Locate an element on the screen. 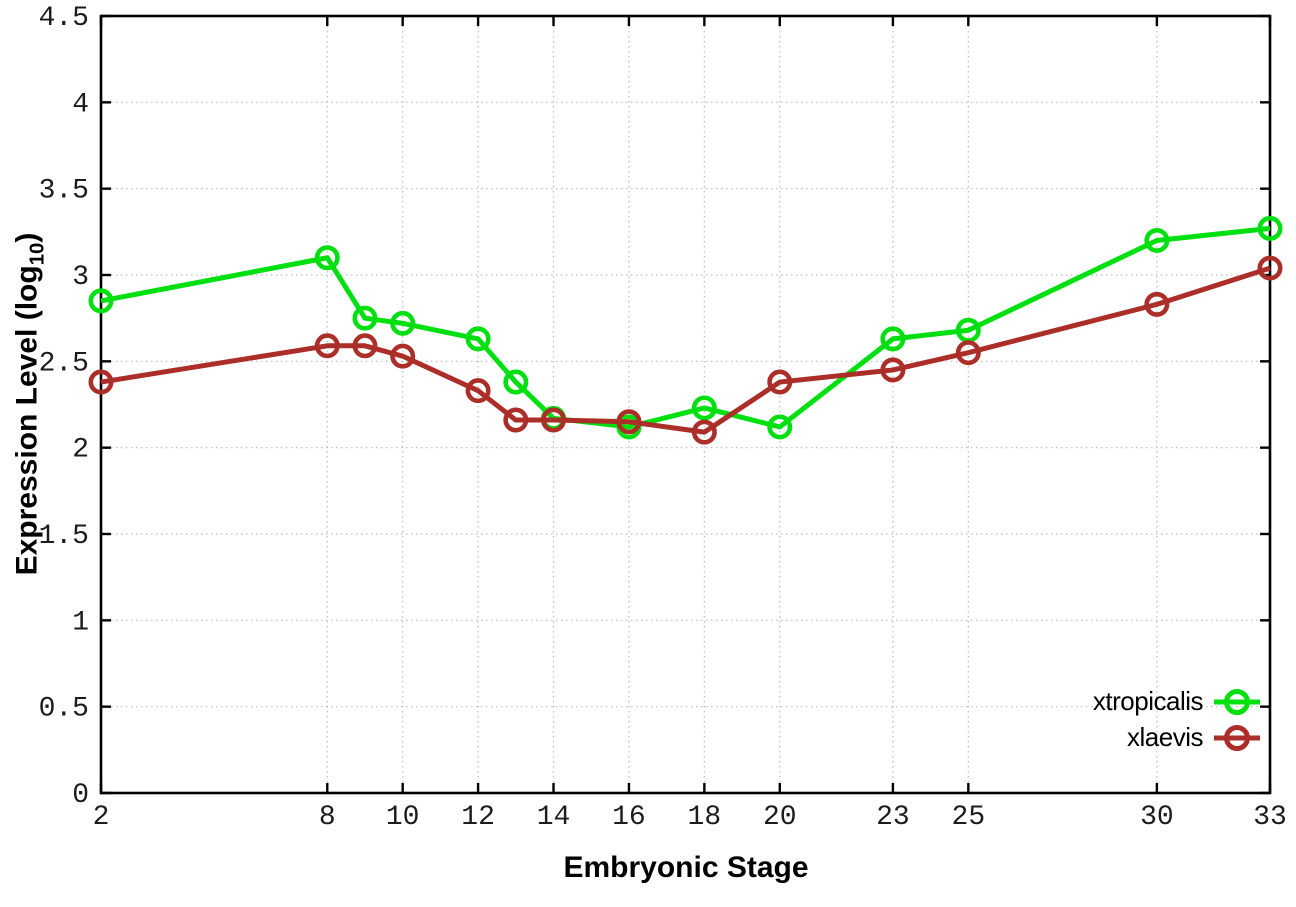 The width and height of the screenshot is (1296, 907). y-axis-label-suffix: ) is located at coordinates (27, 237).